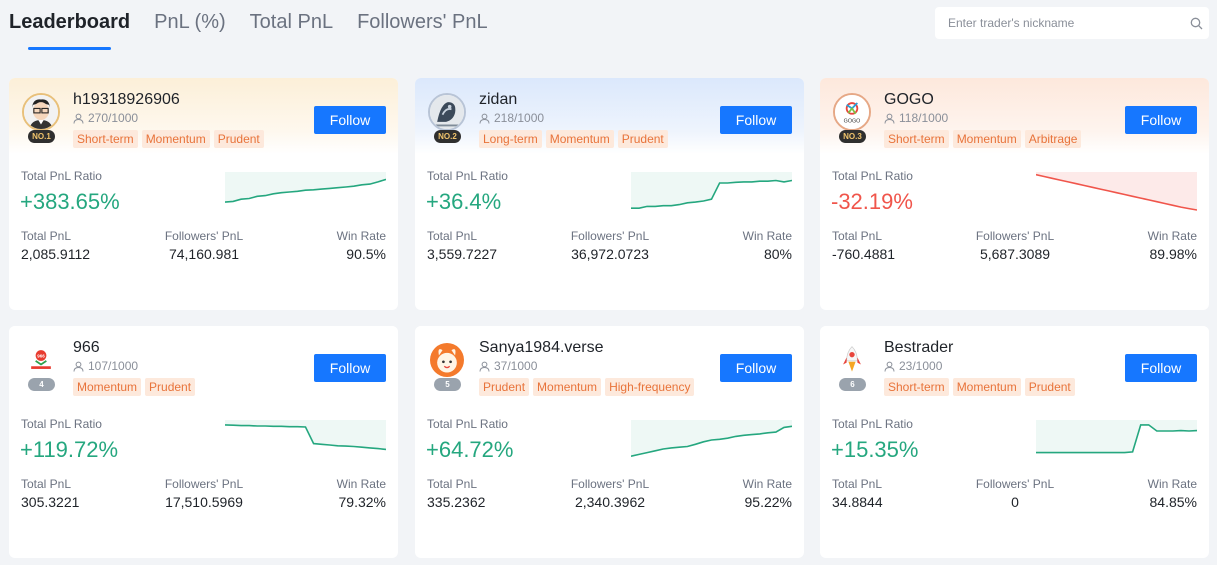  What do you see at coordinates (204, 502) in the screenshot?
I see `followers-pnl-value: 17,510.5969` at bounding box center [204, 502].